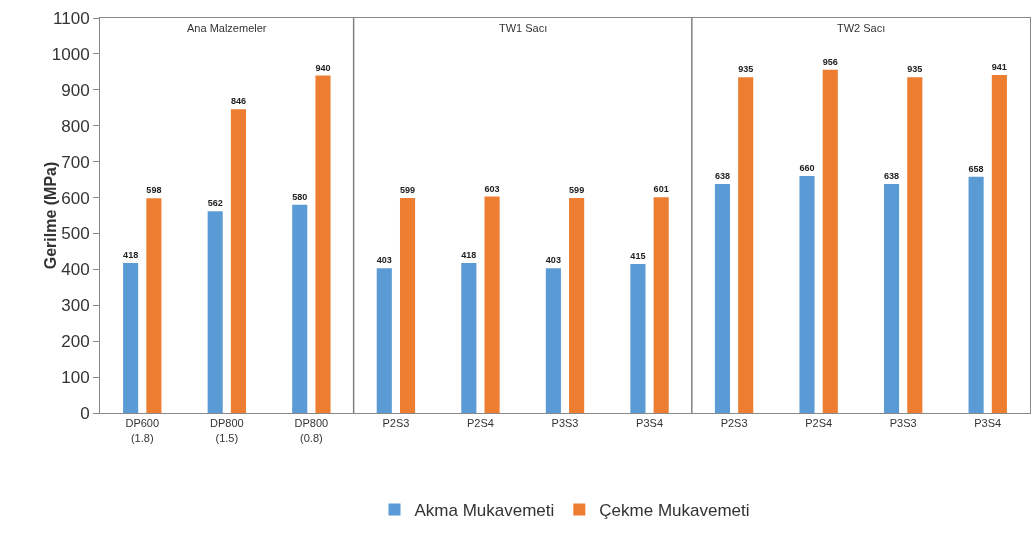  I want to click on y-tick-label: 700, so click(75, 162).